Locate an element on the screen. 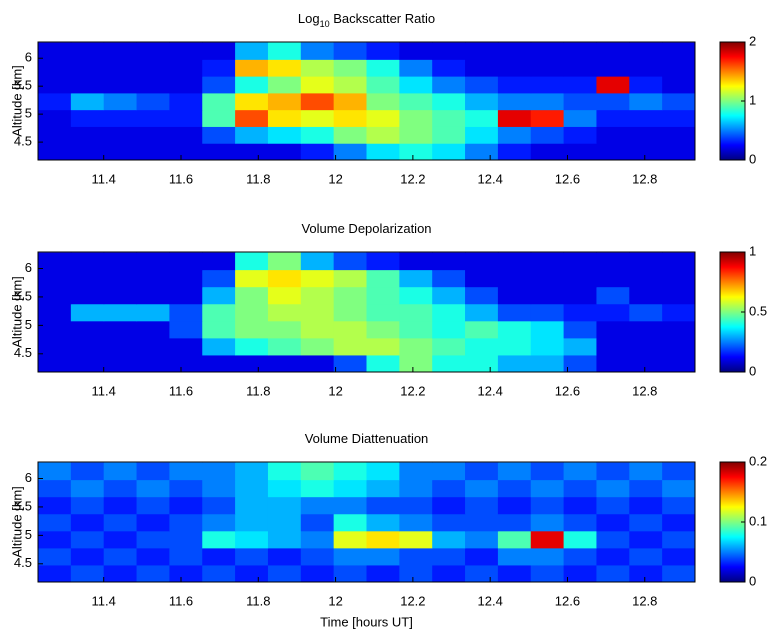 Image resolution: width=780 pixels, height=635 pixels. x-tick-label: 12 is located at coordinates (335, 178).